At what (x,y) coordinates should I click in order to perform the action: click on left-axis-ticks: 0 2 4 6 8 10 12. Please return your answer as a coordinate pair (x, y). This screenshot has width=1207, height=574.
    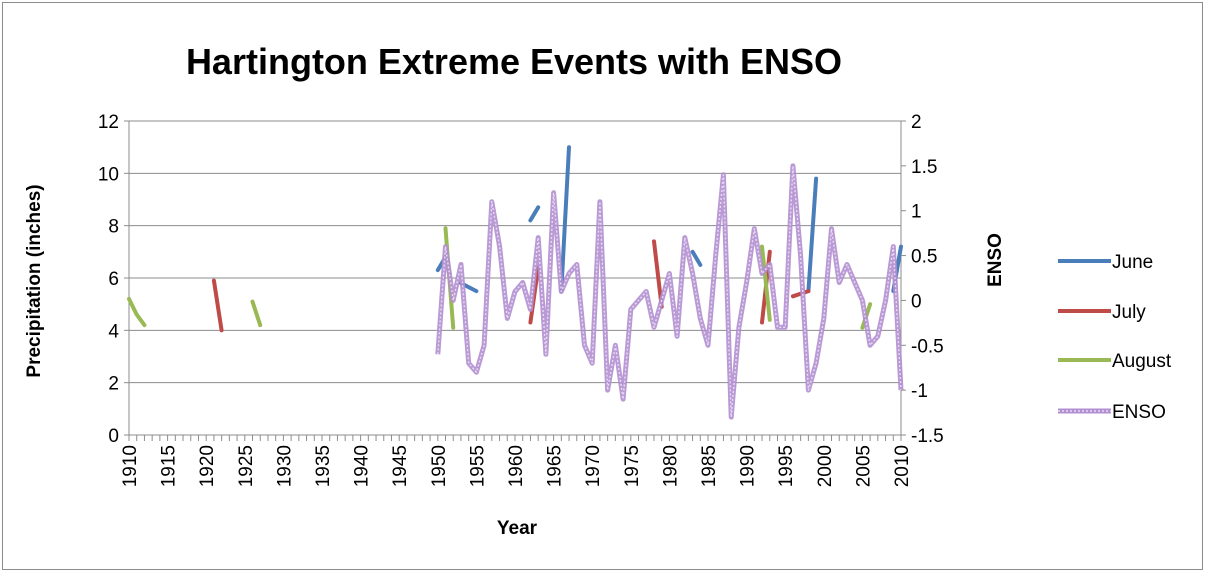
    Looking at the image, I should click on (113, 279).